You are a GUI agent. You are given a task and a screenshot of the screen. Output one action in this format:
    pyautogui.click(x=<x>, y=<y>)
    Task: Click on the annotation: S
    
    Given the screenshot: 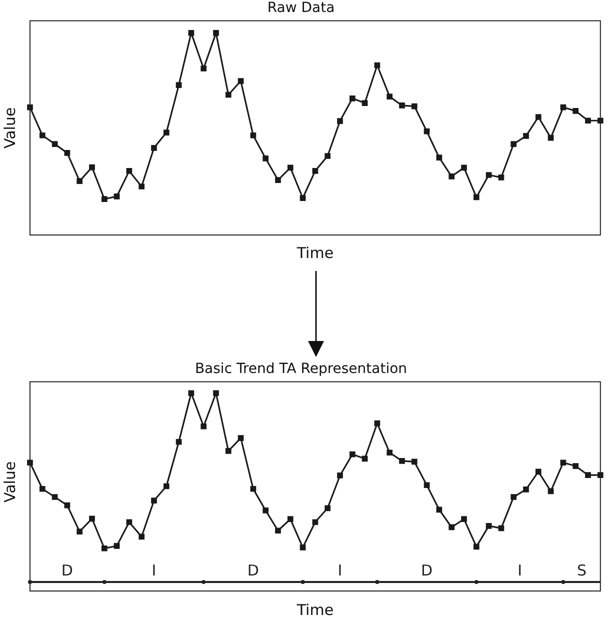 What is the action you would take?
    pyautogui.click(x=582, y=570)
    